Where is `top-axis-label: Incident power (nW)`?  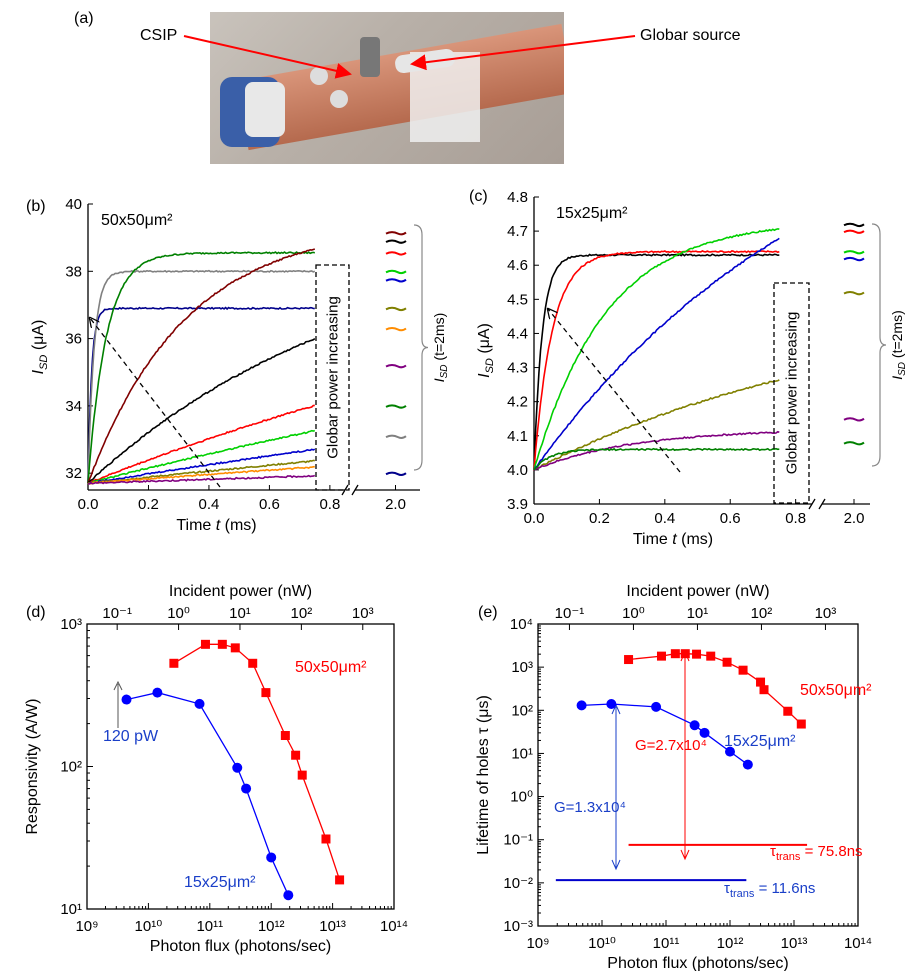
top-axis-label: Incident power (nW) is located at coordinates (240, 591).